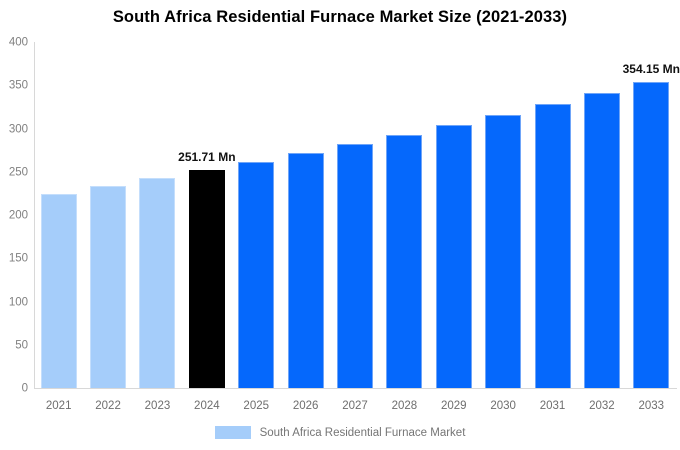 The image size is (680, 450). I want to click on x-tick-label-2024: 2024, so click(207, 406).